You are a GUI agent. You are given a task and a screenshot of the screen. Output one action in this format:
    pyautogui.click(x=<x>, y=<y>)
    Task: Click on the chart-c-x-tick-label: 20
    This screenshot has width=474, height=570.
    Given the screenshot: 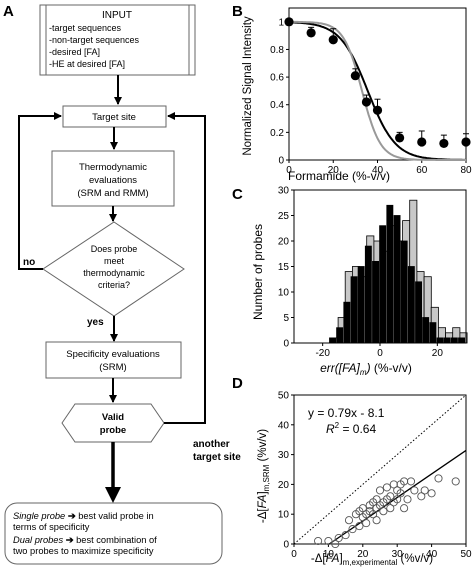 What is the action you would take?
    pyautogui.click(x=438, y=353)
    